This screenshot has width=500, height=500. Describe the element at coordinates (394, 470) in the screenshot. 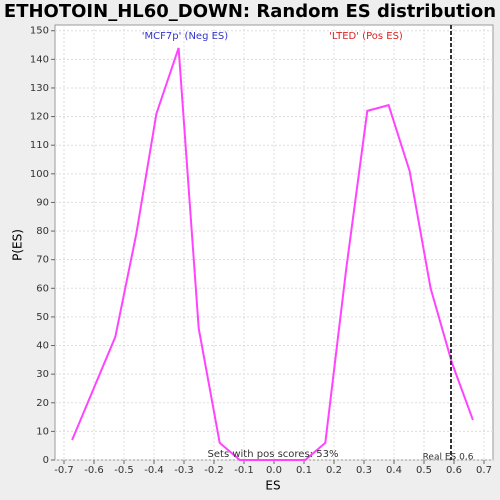

I see `x-tick-label: 0.4` at that location.